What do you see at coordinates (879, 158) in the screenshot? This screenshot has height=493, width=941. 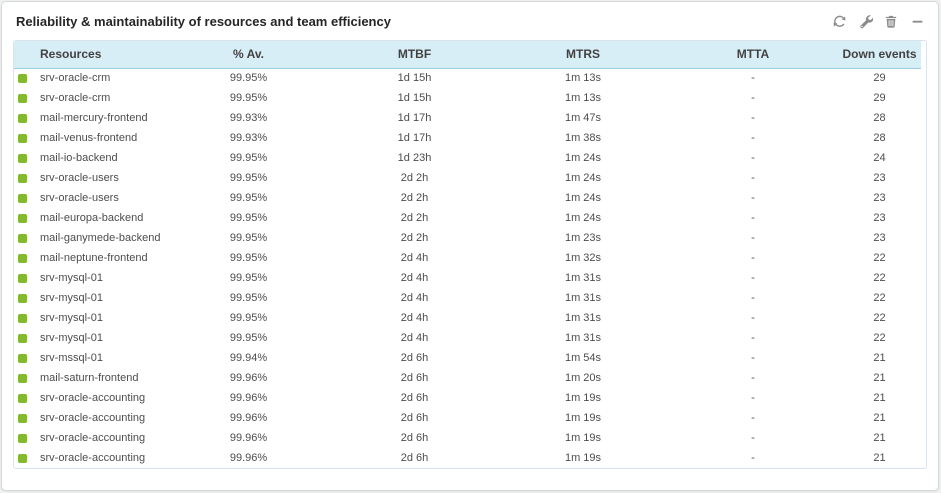 I see `down-events-cell: 24` at bounding box center [879, 158].